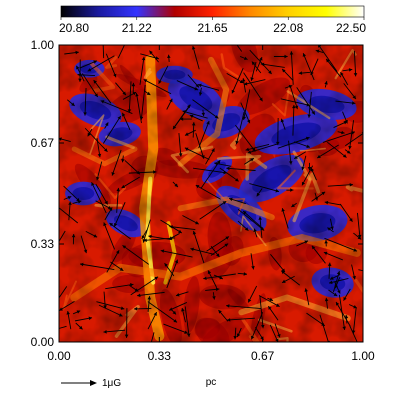  Describe the element at coordinates (43, 143) in the screenshot. I see `y-tick-label: 0.67` at that location.